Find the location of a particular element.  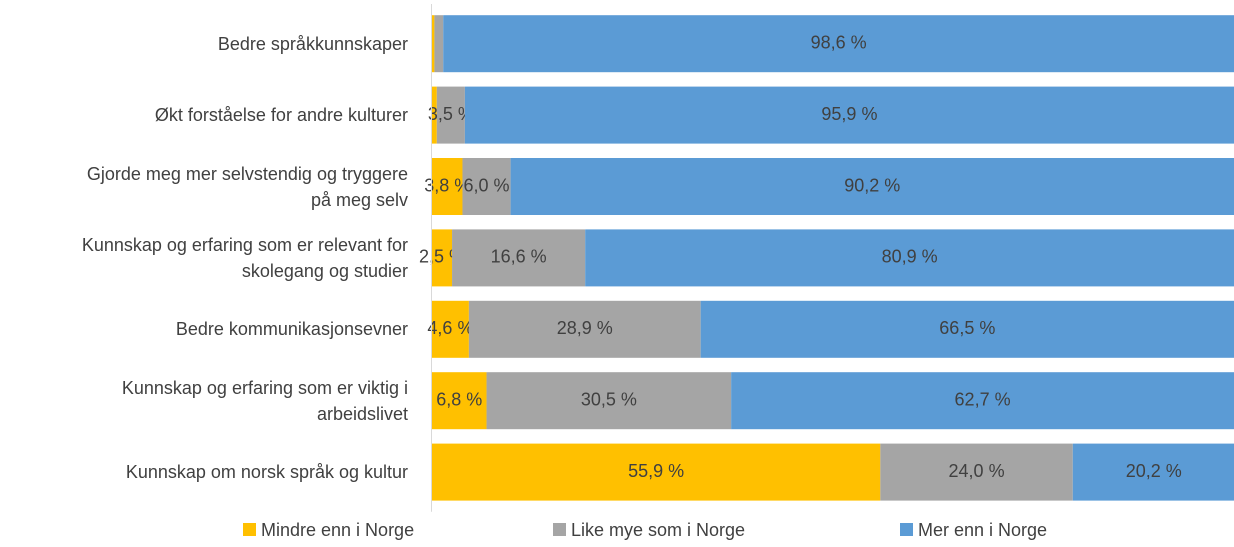

data-label: 3,8 % is located at coordinates (447, 185).